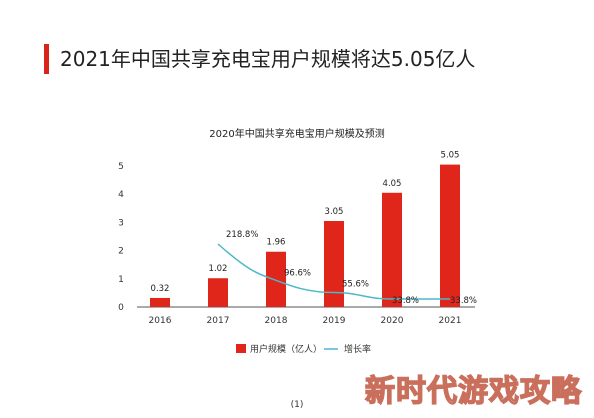 This screenshot has height=418, width=594. Describe the element at coordinates (276, 321) in the screenshot. I see `x-tick-label: 2018` at that location.